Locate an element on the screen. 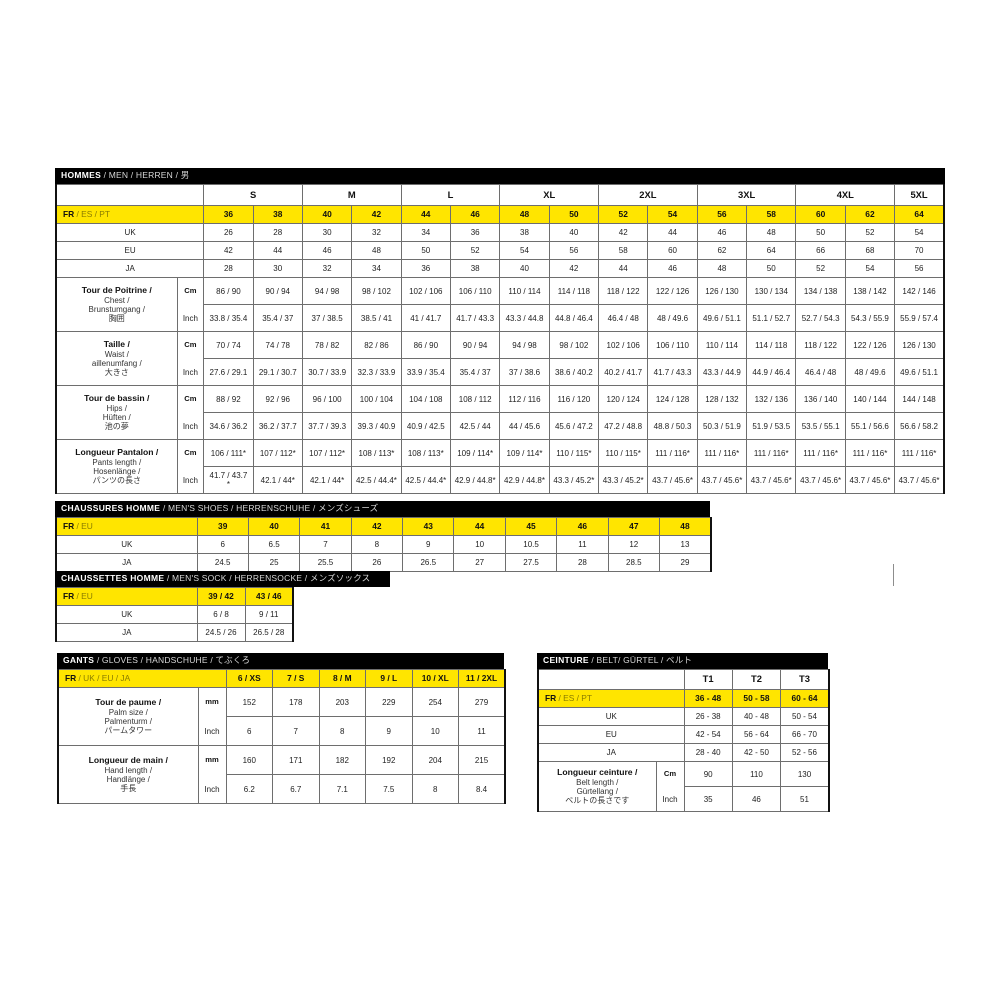  measurement-label: Tour de bassin / Hips / Hüften / 池の夢 is located at coordinates (116, 413).